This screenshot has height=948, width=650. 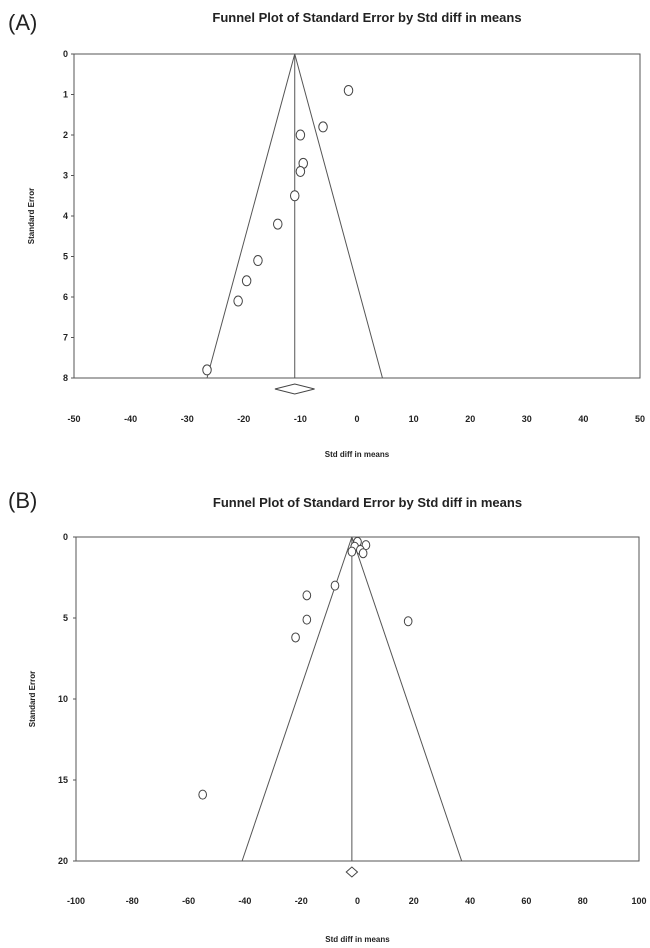 I want to click on x-tick-label: 30, so click(x=527, y=419).